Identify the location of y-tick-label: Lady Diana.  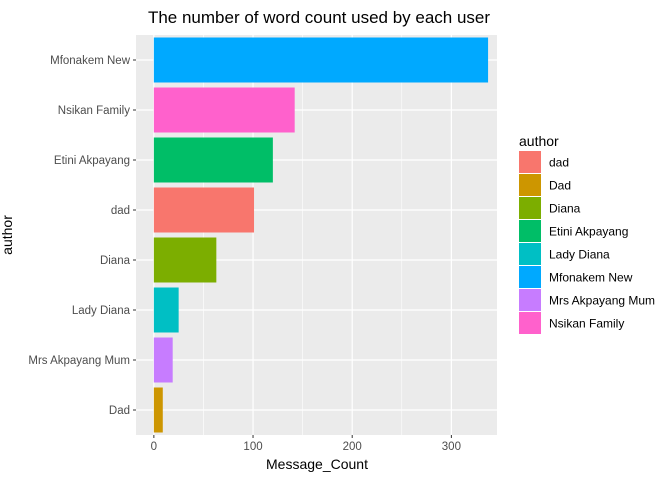
(101, 311).